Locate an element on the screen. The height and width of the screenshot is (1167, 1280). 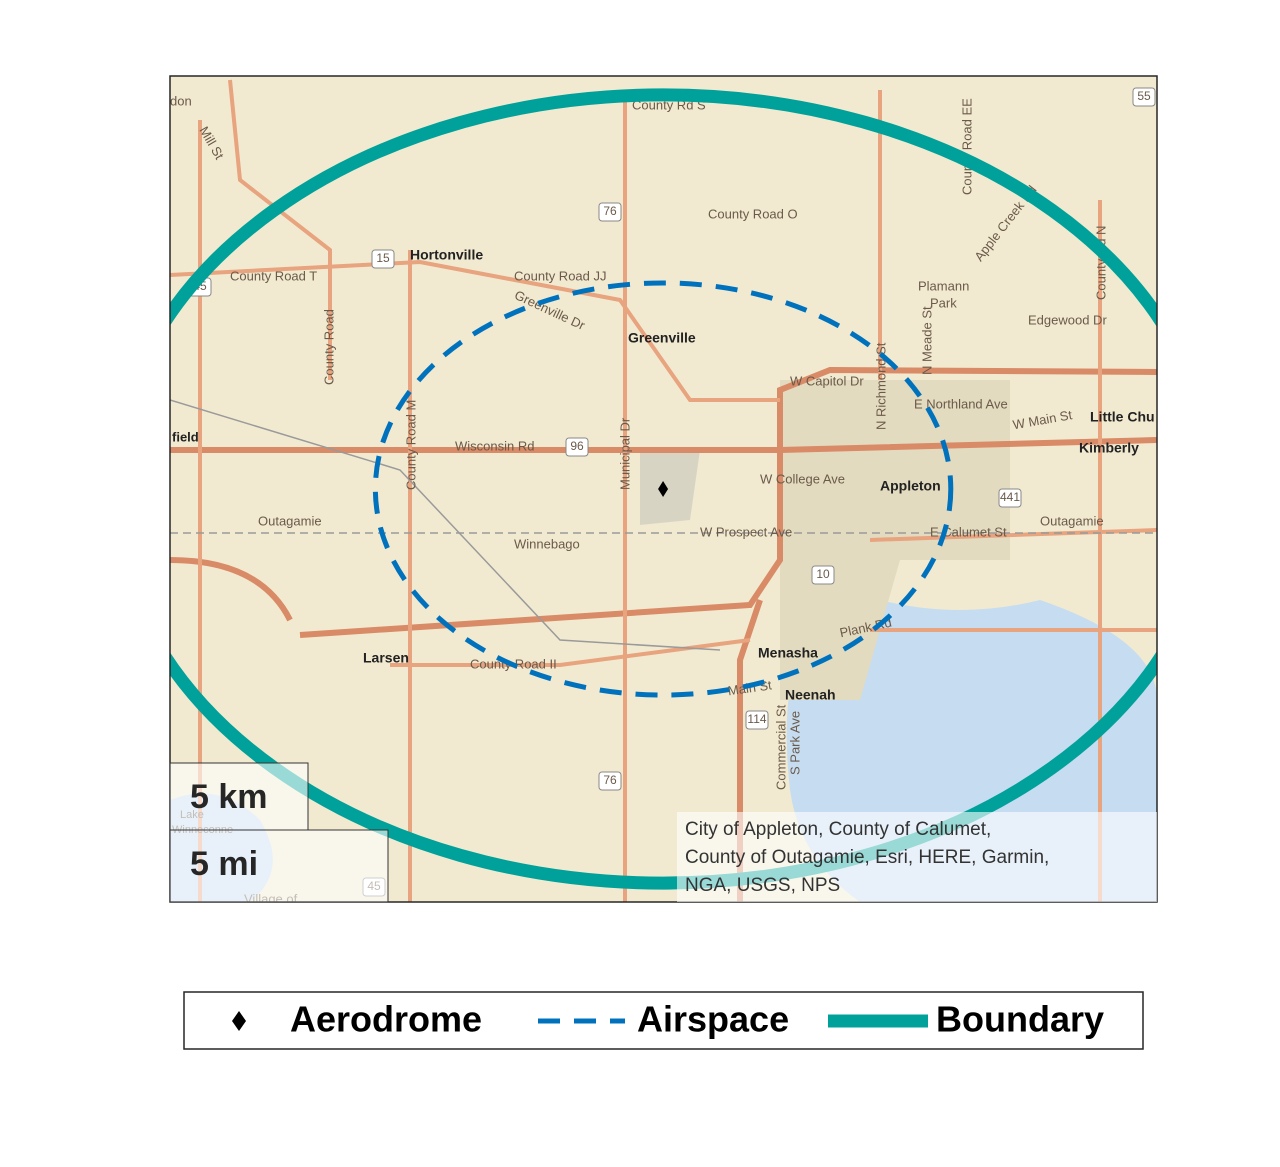
map-label: 96 is located at coordinates (577, 446).